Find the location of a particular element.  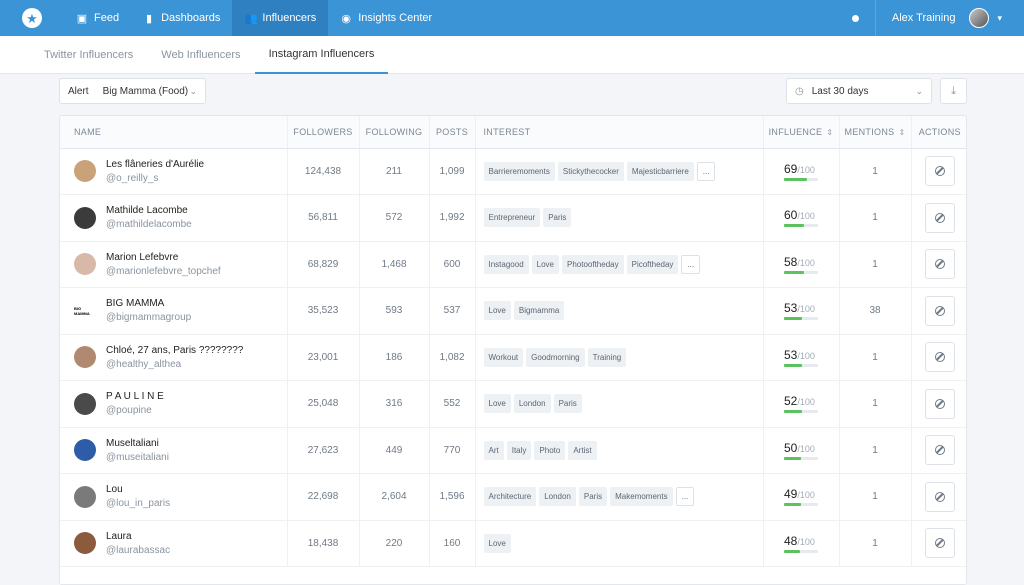

date-range-dropdown: ◷ Last 30 days ⌄ is located at coordinates (859, 91).